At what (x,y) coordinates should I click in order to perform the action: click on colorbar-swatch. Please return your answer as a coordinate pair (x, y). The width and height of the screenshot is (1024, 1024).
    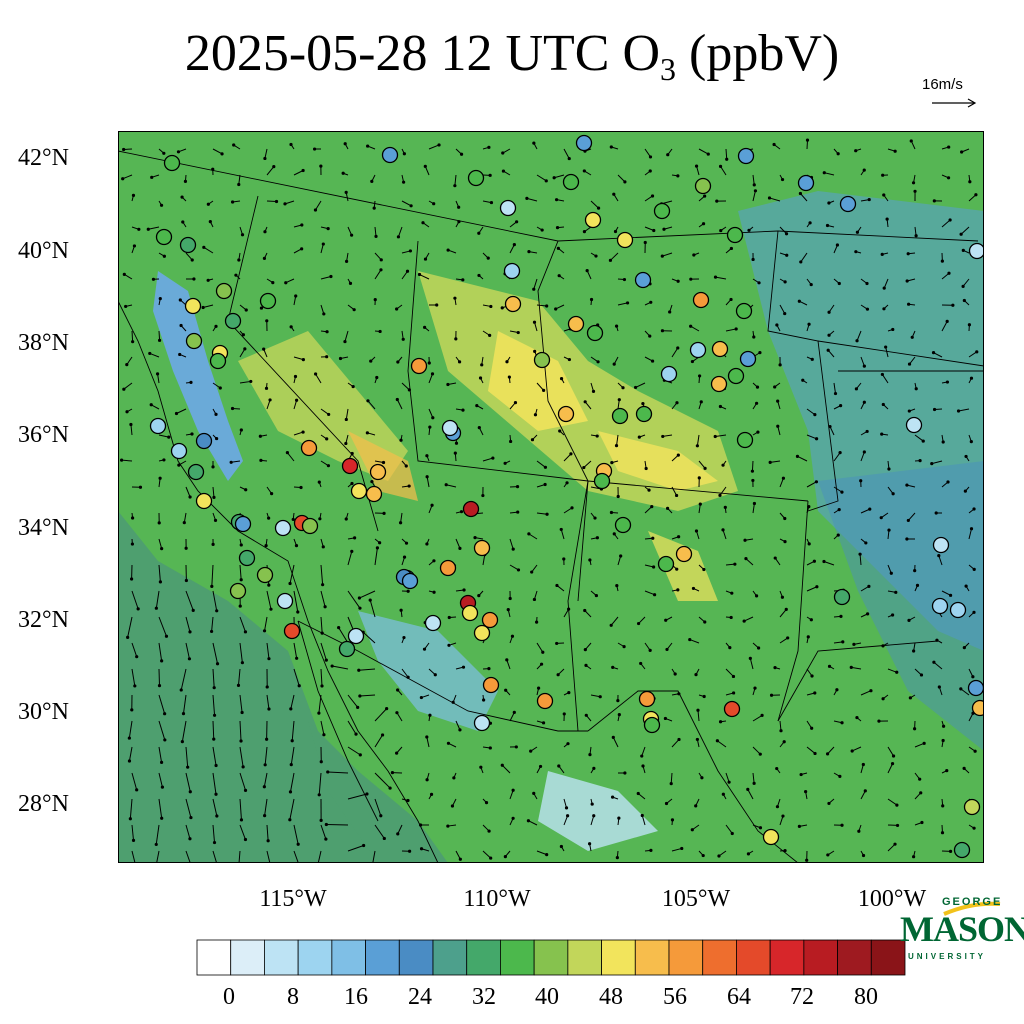
    Looking at the image, I should click on (854, 957).